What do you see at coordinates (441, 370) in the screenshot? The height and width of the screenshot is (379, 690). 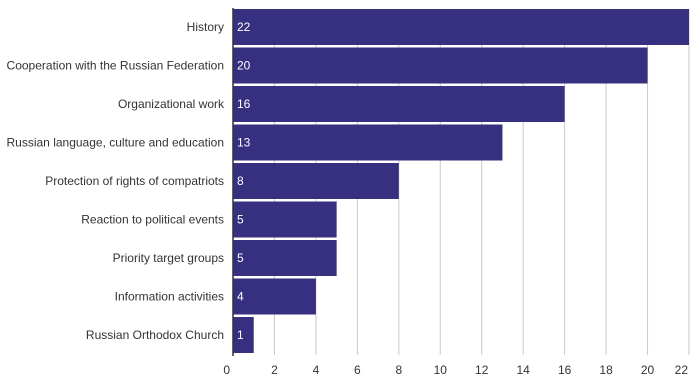 I see `x-tick-label: 10` at bounding box center [441, 370].